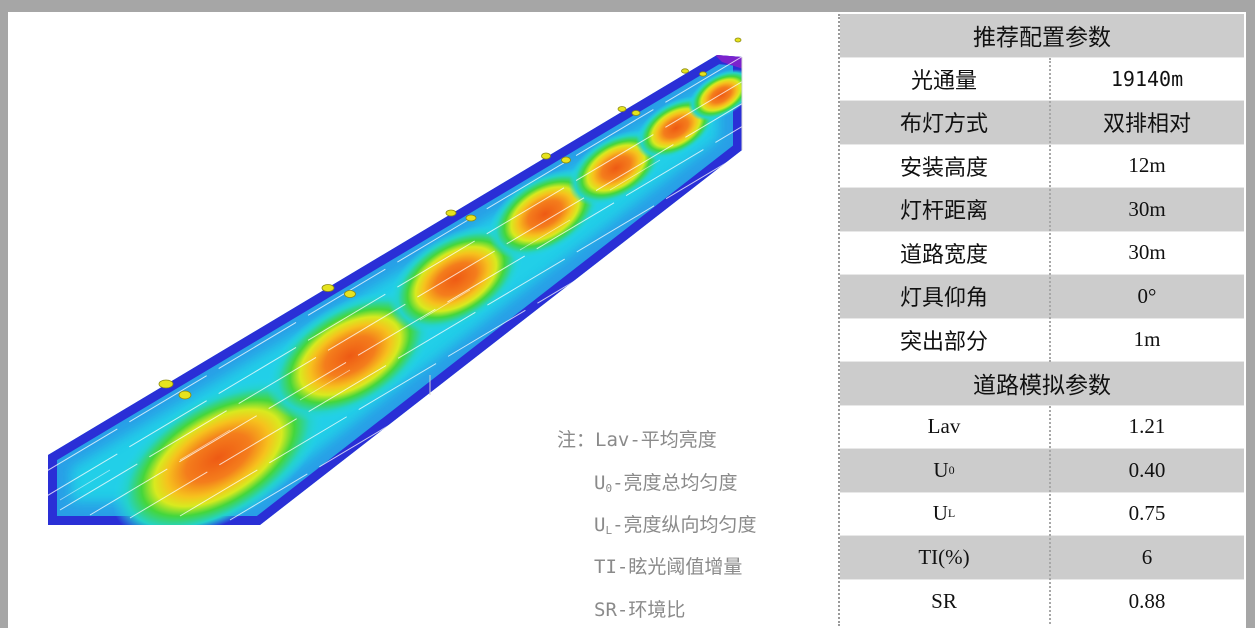  Describe the element at coordinates (1042, 210) in the screenshot. I see `table-row: 灯杆距离 30m` at that location.